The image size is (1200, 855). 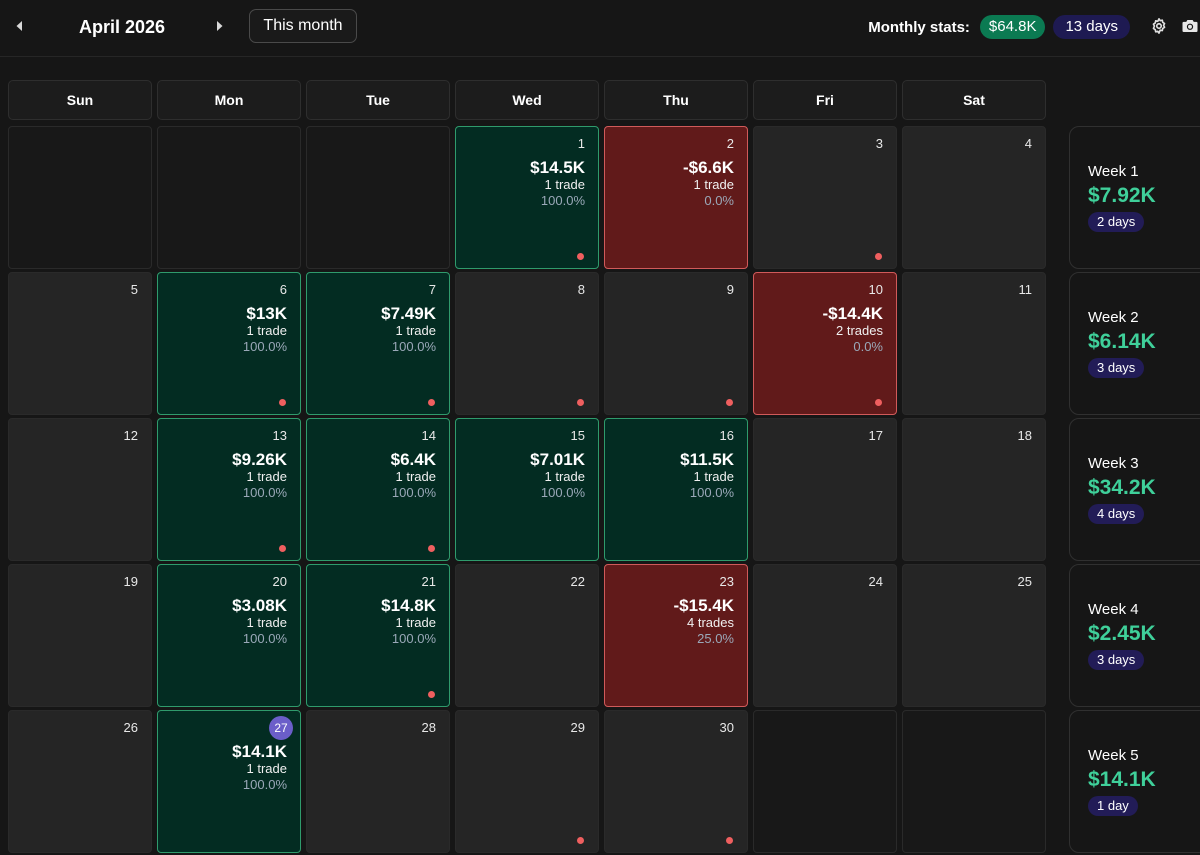 I want to click on day-cell: 28, so click(x=378, y=781).